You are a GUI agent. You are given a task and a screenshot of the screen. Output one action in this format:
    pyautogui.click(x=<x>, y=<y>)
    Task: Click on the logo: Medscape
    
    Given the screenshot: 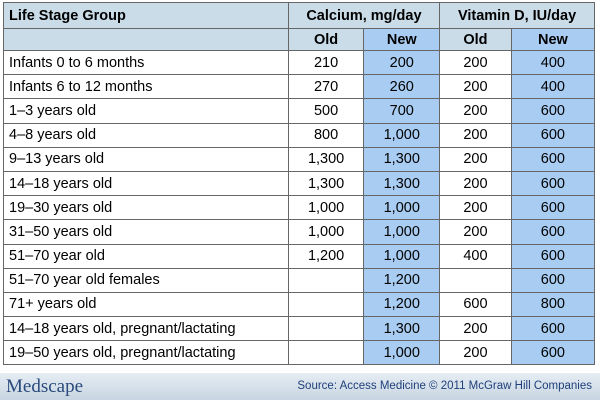 What is the action you would take?
    pyautogui.click(x=45, y=386)
    